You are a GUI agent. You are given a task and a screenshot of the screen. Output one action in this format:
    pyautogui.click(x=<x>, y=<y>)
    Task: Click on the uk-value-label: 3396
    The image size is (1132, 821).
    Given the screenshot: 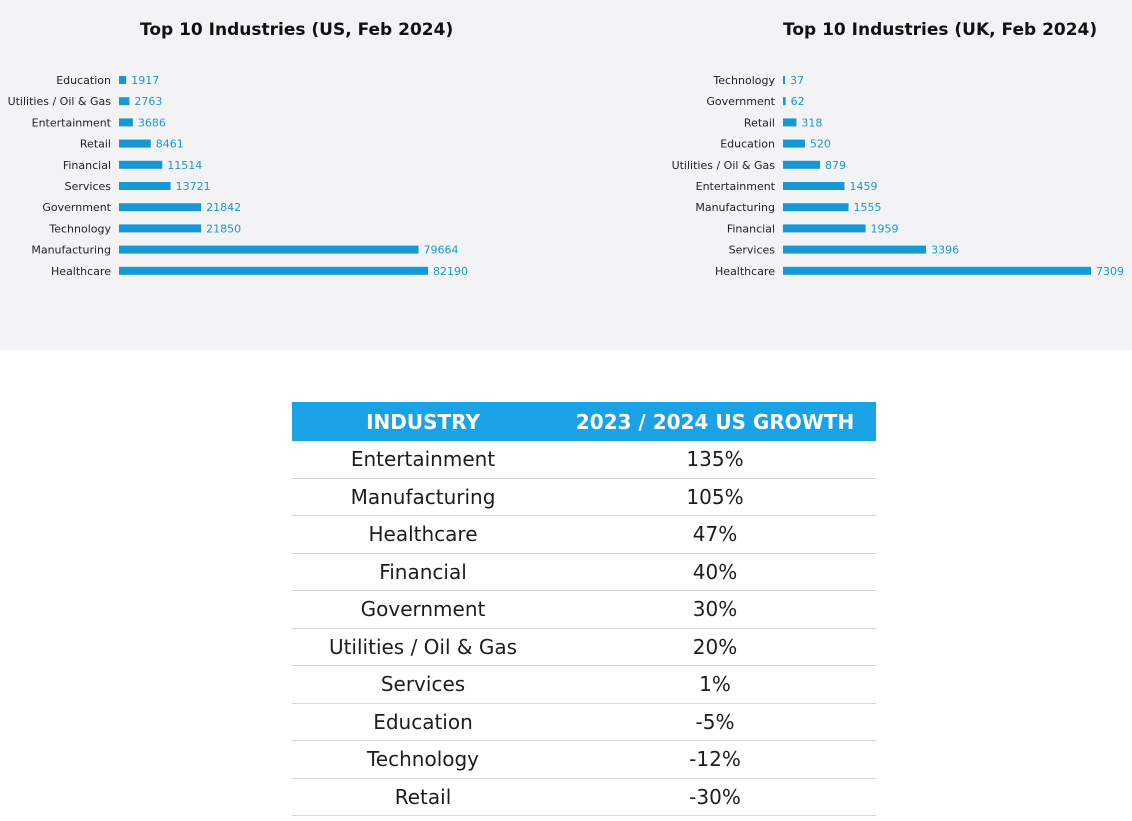 What is the action you would take?
    pyautogui.click(x=945, y=250)
    